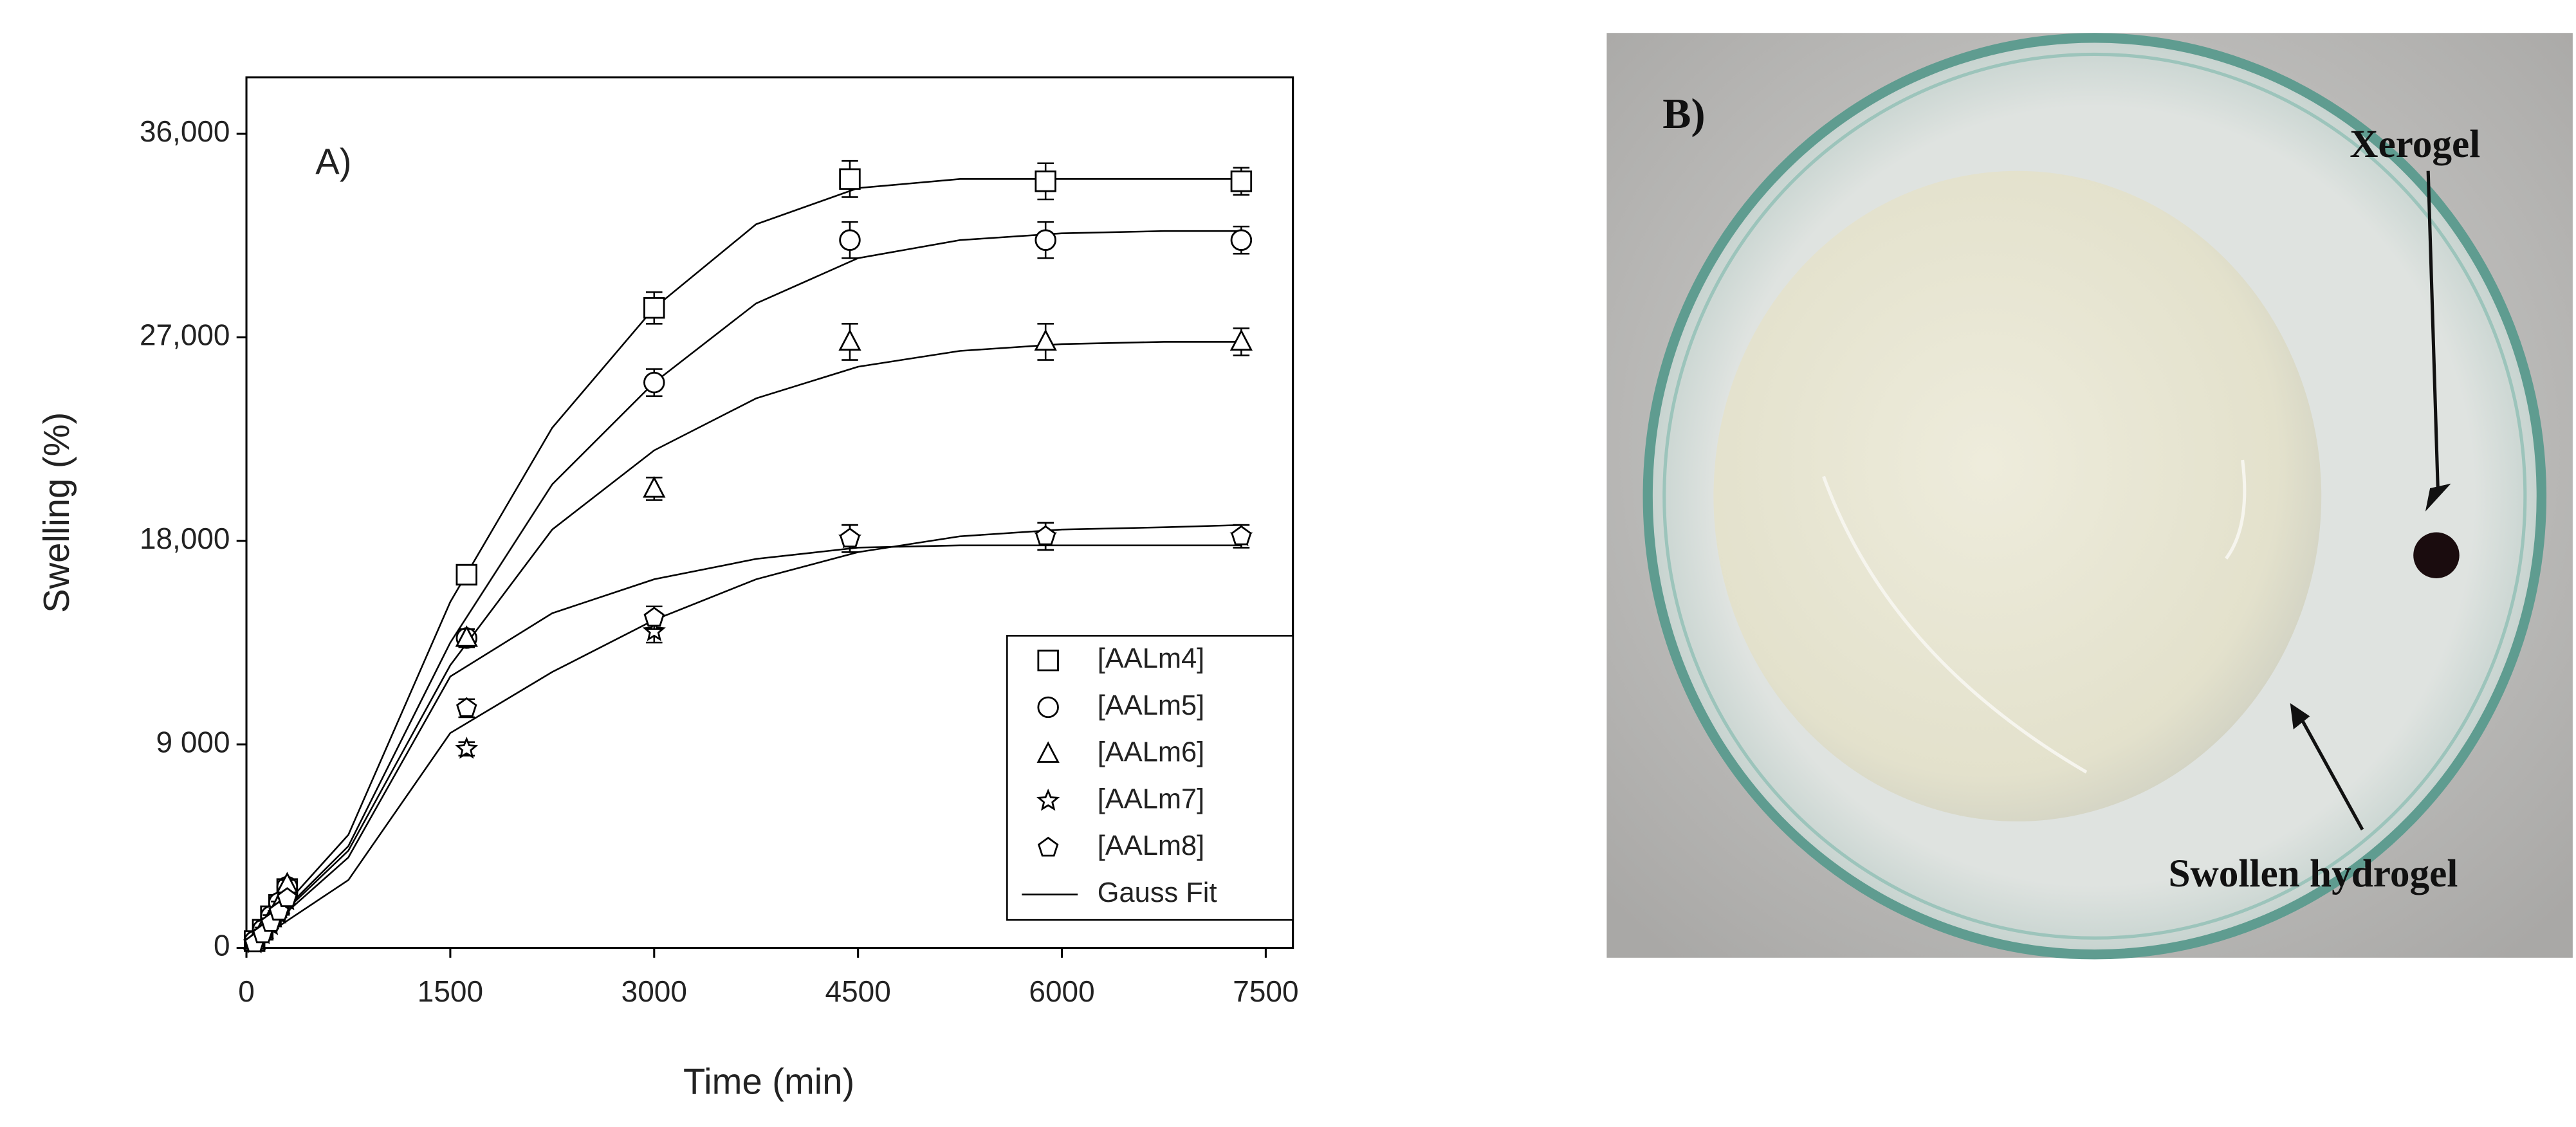  What do you see at coordinates (1157, 892) in the screenshot?
I see `legend-label: Gauss Fit` at bounding box center [1157, 892].